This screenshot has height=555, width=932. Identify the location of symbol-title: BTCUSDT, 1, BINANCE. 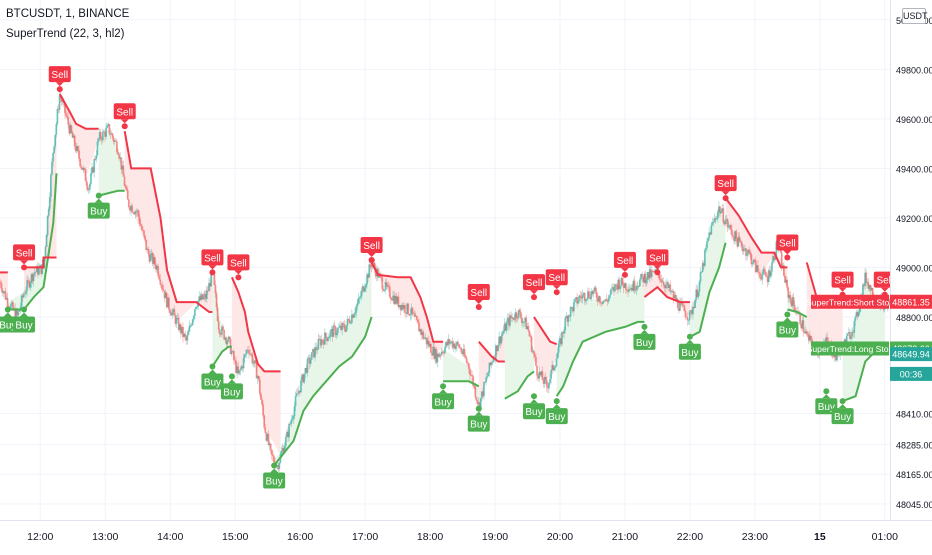
(68, 14).